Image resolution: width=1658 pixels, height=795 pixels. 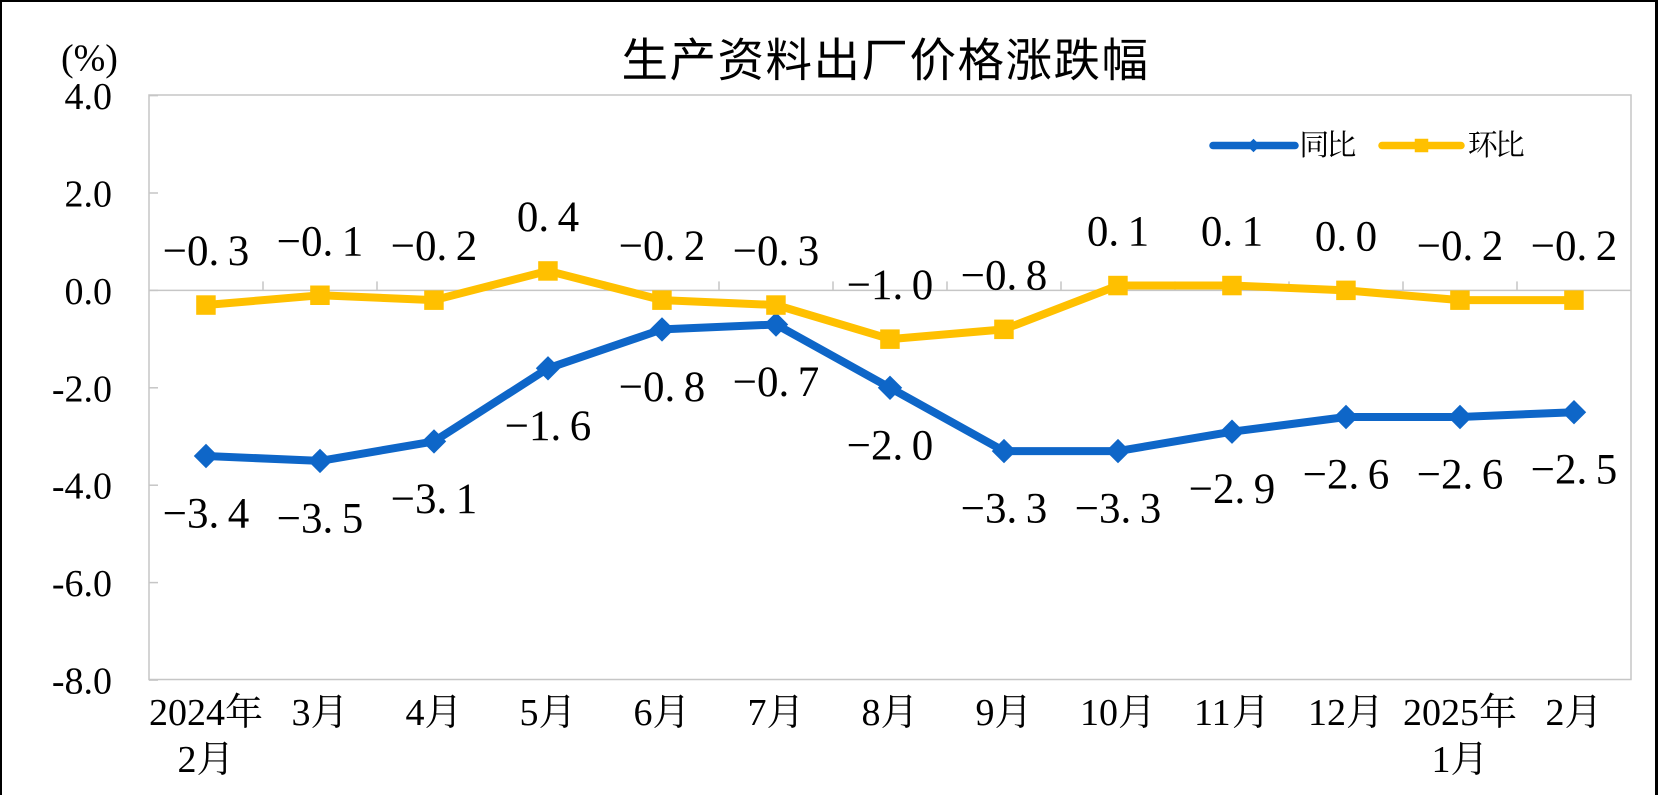 I want to click on svg-text: −0. 1, so click(x=320, y=241).